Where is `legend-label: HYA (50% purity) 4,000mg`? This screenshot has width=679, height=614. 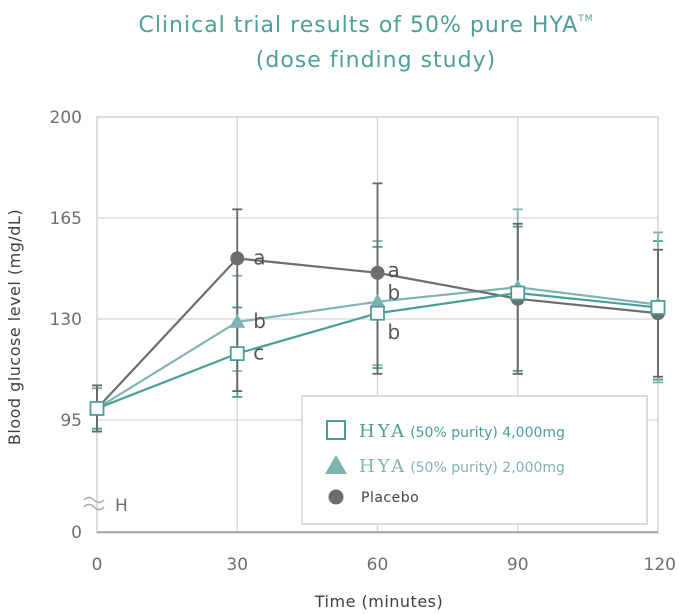
legend-label: HYA (50% purity) 4,000mg is located at coordinates (462, 431).